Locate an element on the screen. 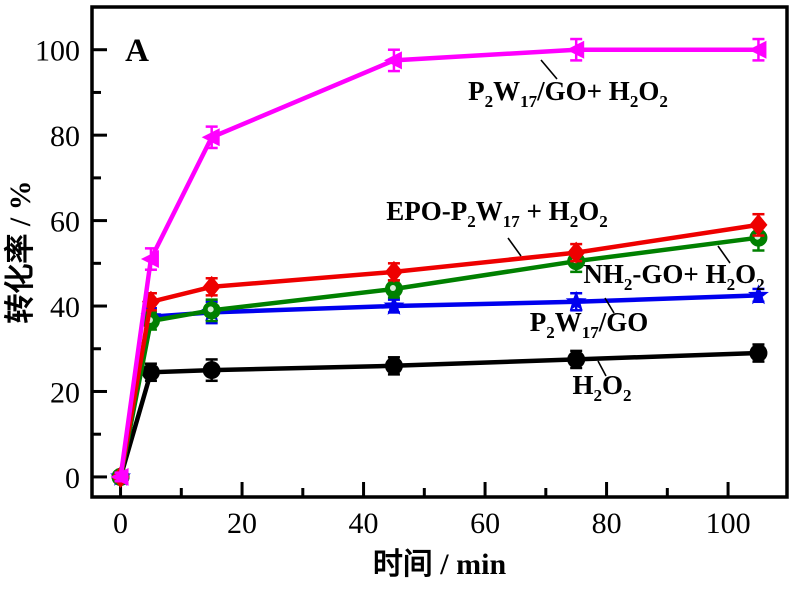 The height and width of the screenshot is (590, 799). x-tick-label: 40 is located at coordinates (364, 523).